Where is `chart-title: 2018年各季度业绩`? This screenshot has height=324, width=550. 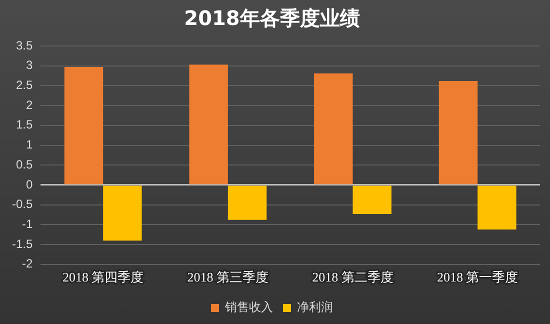
chart-title: 2018年各季度业绩 is located at coordinates (272, 18).